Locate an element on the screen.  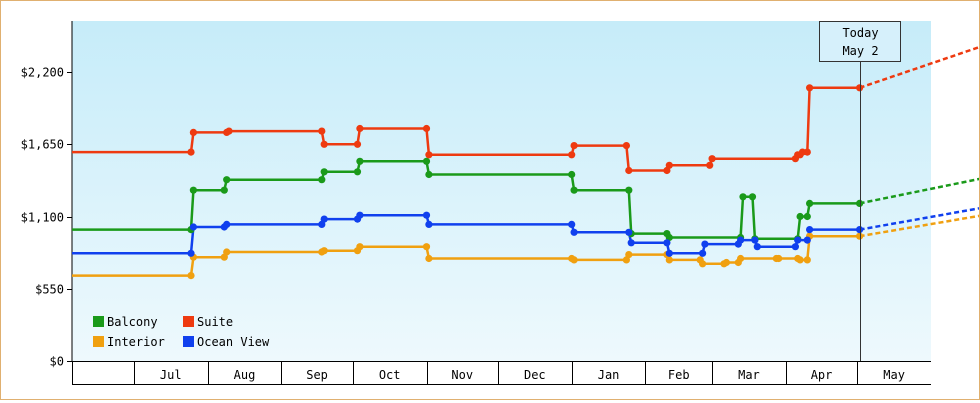
x-tick-label: Nov is located at coordinates (462, 375).